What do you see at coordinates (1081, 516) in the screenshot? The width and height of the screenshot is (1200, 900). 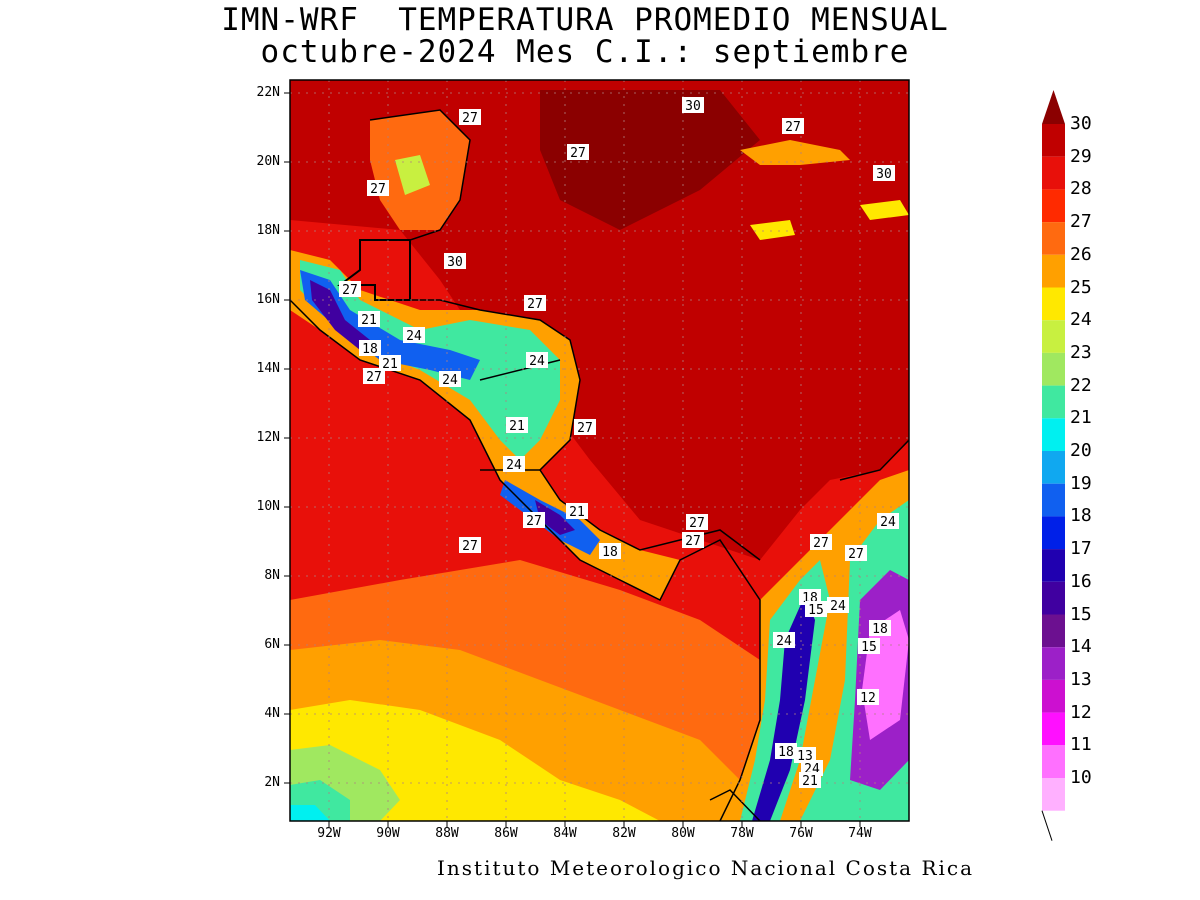 I see `colorbar-label: 18` at bounding box center [1081, 516].